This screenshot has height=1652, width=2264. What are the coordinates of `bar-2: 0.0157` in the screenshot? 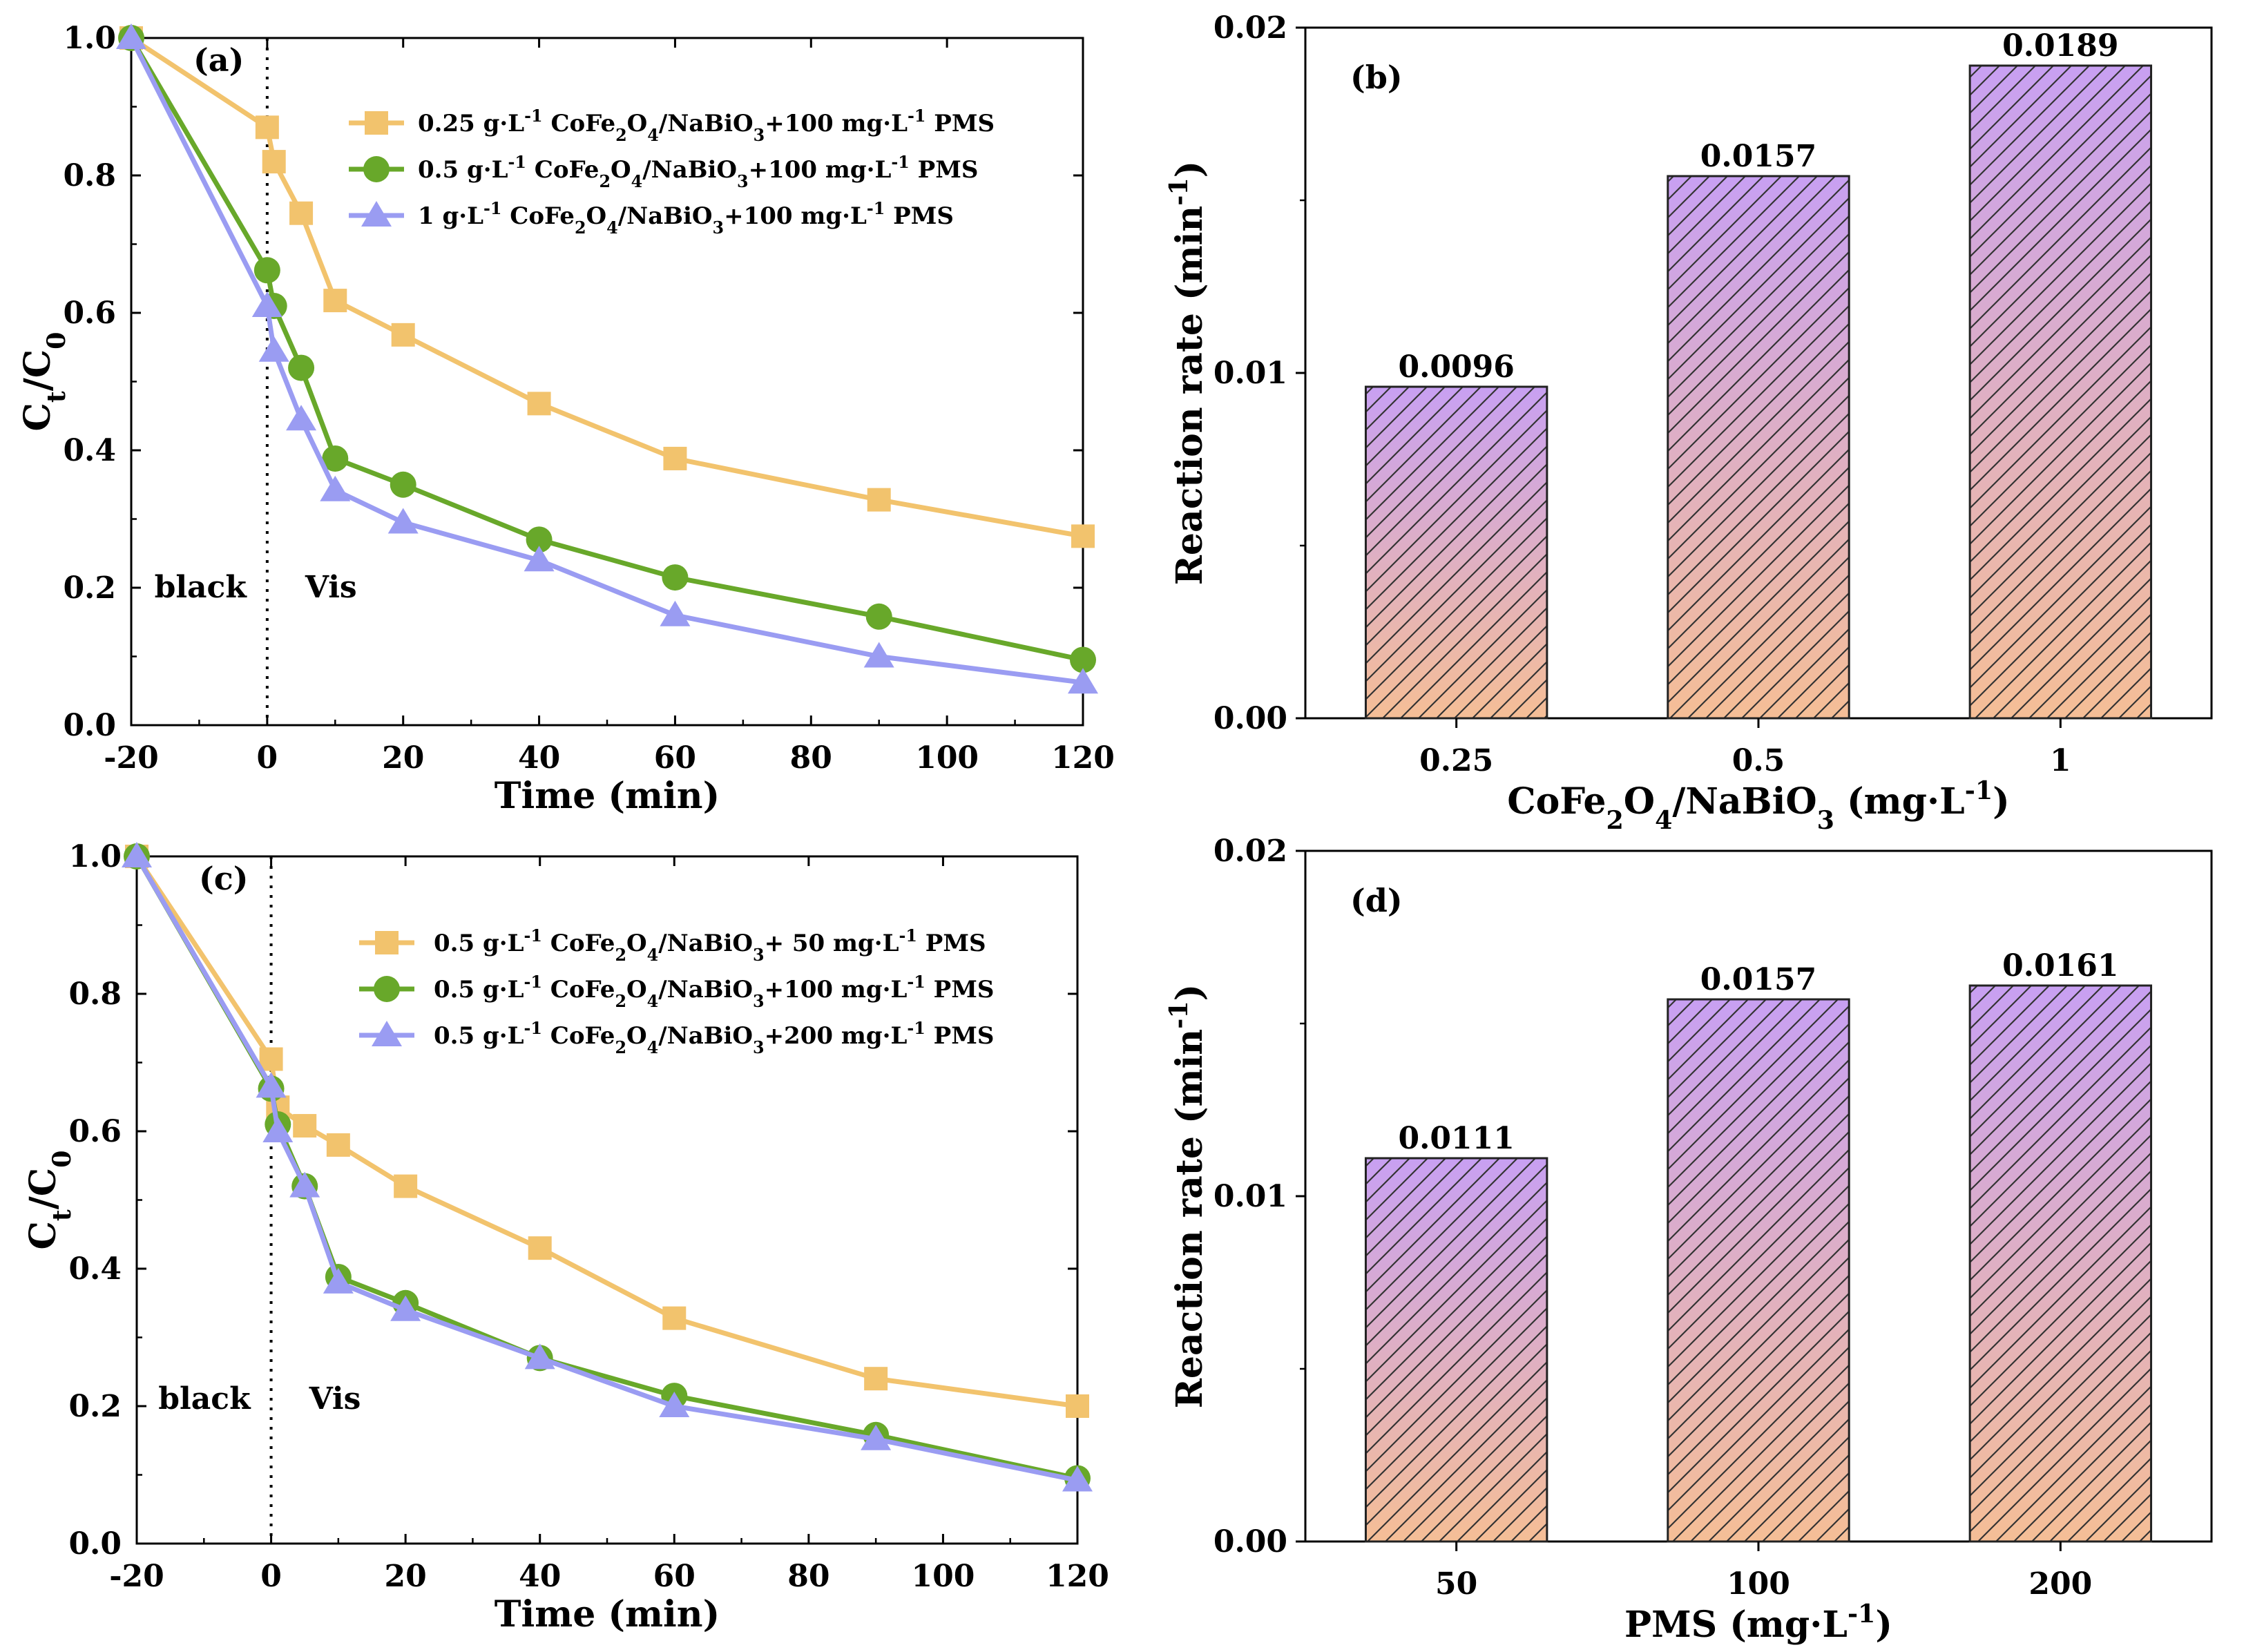 It's located at (1759, 1252).